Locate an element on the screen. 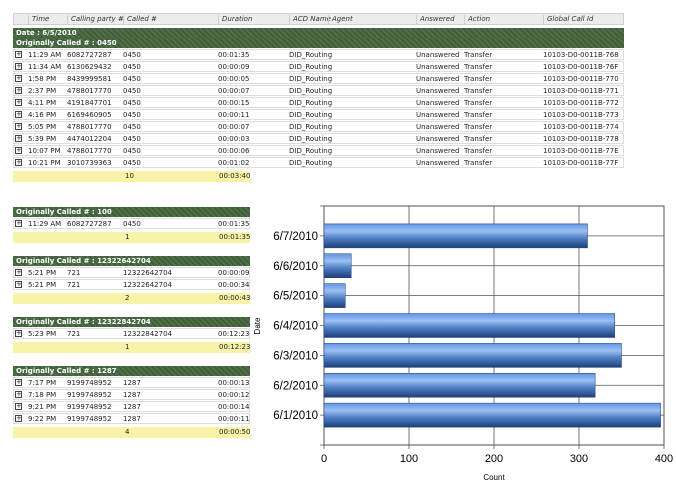 The width and height of the screenshot is (676, 485). table-row: +9:22 PM 9199748952 1287 00:00:11 is located at coordinates (131, 418).